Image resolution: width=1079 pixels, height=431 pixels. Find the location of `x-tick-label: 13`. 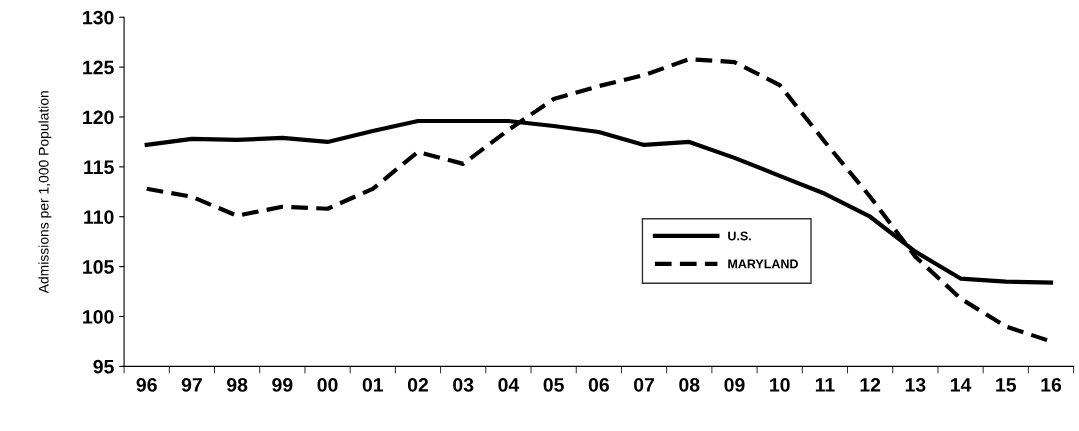

x-tick-label: 13 is located at coordinates (915, 384).